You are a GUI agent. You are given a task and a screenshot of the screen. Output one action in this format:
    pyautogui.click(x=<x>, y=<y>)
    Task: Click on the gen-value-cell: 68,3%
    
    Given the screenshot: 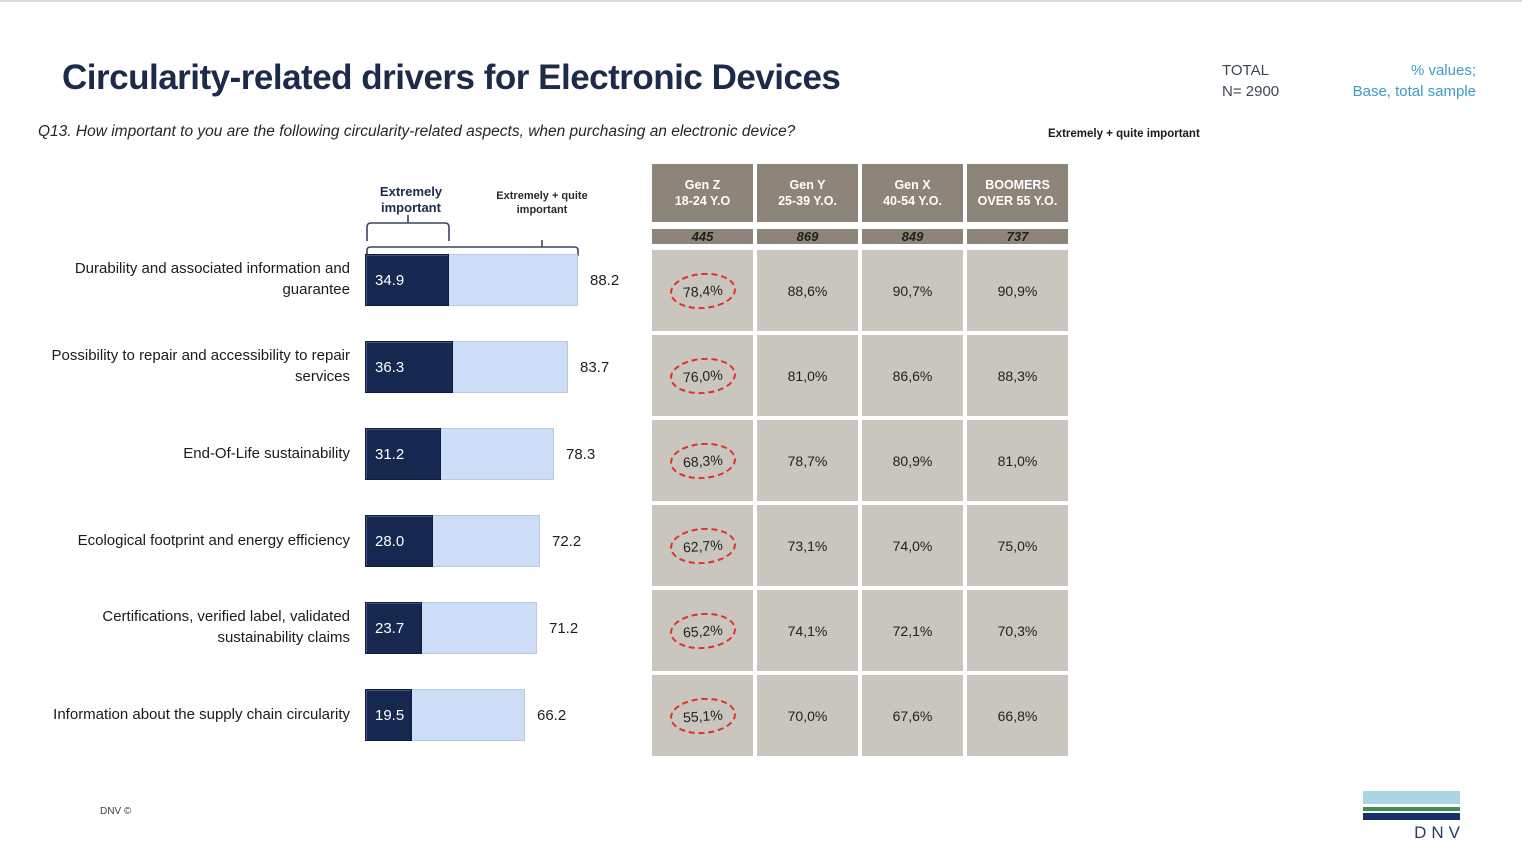 What is the action you would take?
    pyautogui.click(x=702, y=460)
    